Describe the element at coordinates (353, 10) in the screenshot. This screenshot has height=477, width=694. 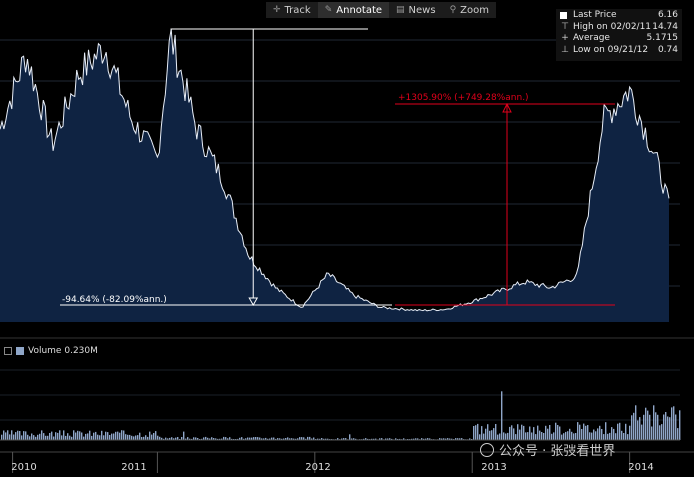
I see `annotate-button: ✎ Annotate` at that location.